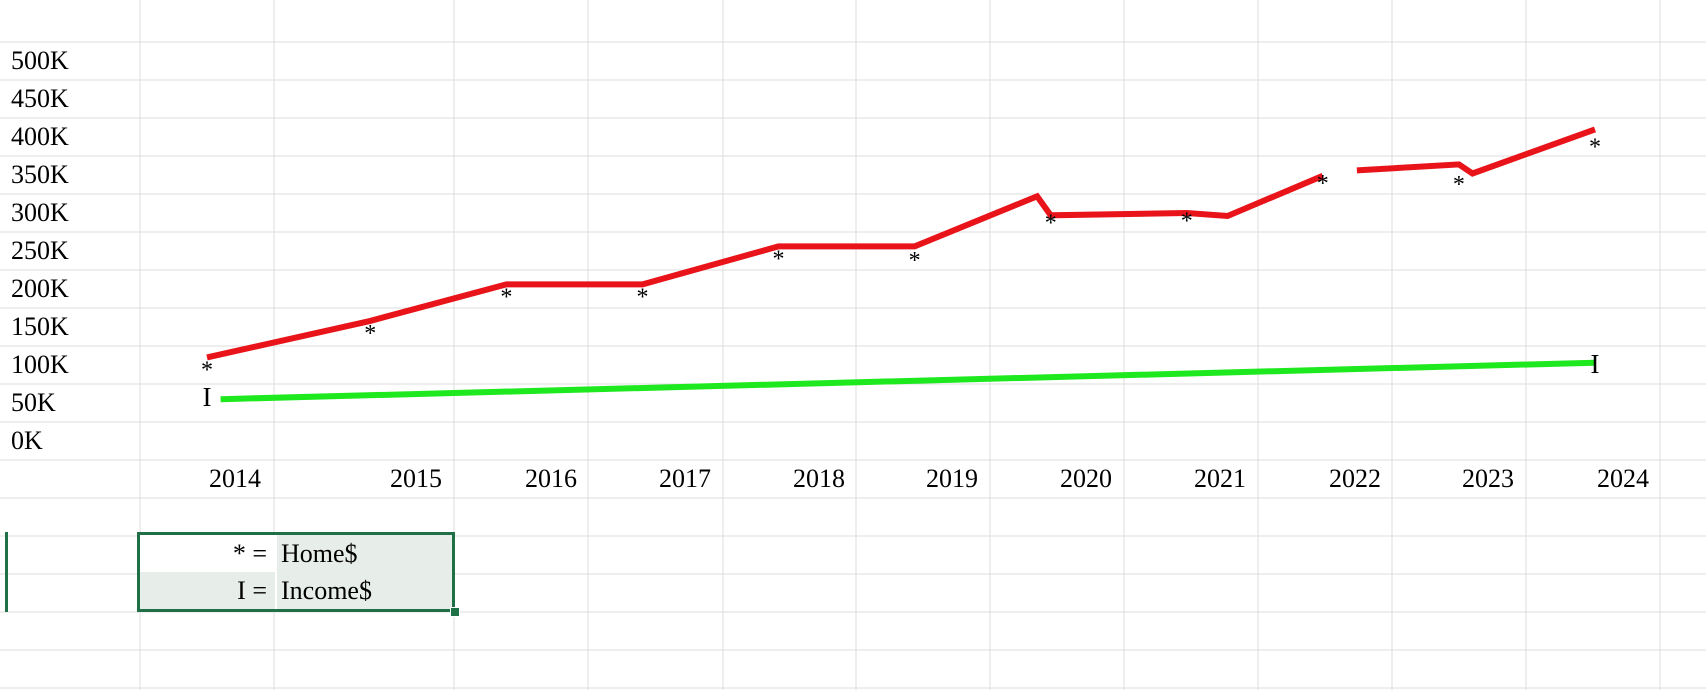  I want to click on y-tick-label: 100K, so click(40, 364).